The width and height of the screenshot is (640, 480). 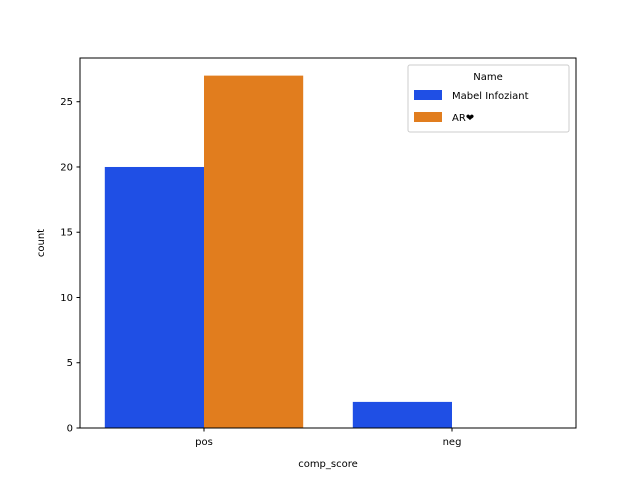 I want to click on x-axis-label: comp_score, so click(x=328, y=464).